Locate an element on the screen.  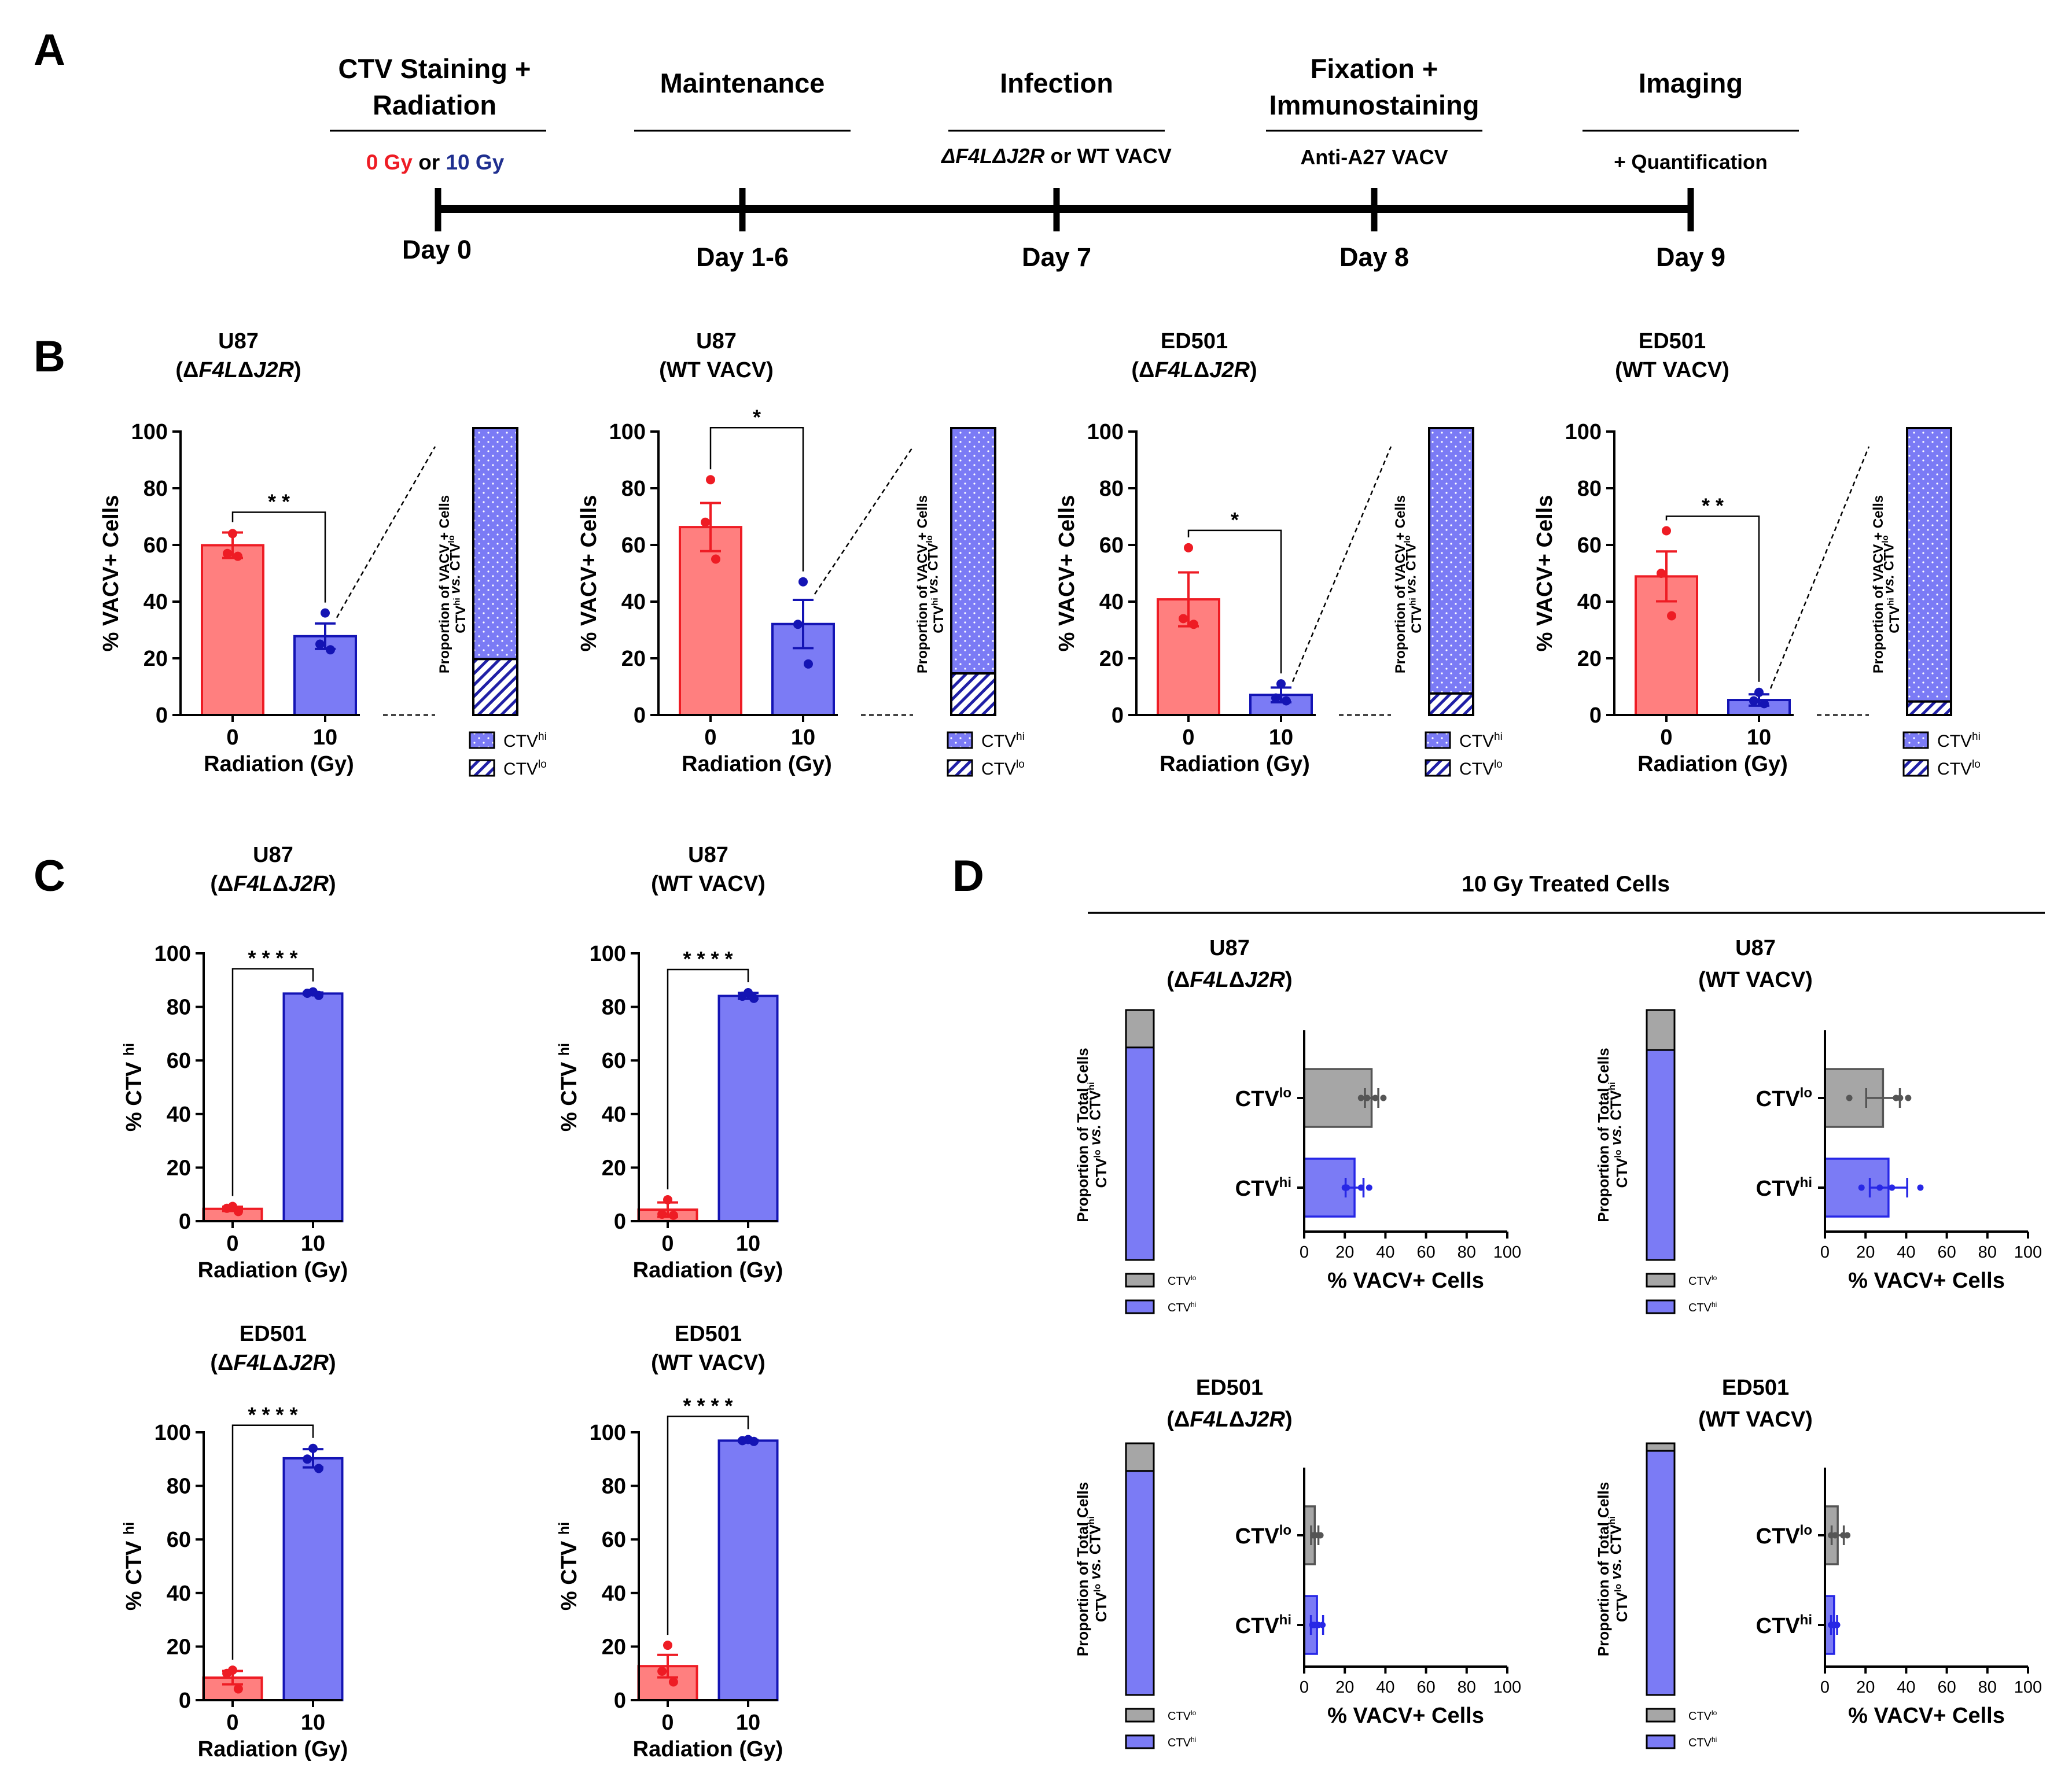
timeline-virus-options: ΔF4LΔJ2R or WT VACV is located at coordinates (1056, 156).